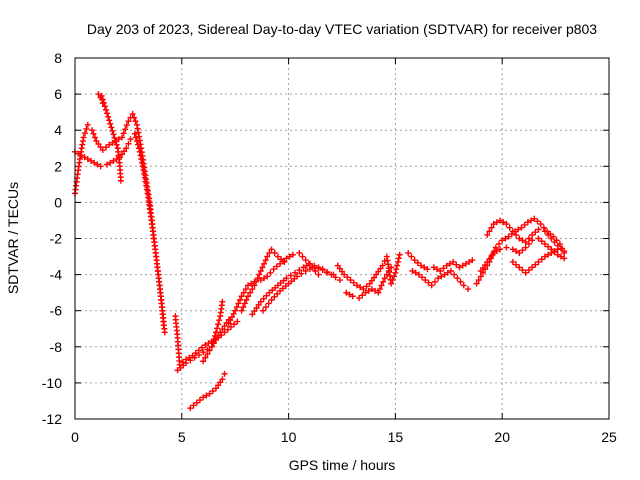 This screenshot has height=480, width=640. I want to click on y-tick-label: -6, so click(56, 311).